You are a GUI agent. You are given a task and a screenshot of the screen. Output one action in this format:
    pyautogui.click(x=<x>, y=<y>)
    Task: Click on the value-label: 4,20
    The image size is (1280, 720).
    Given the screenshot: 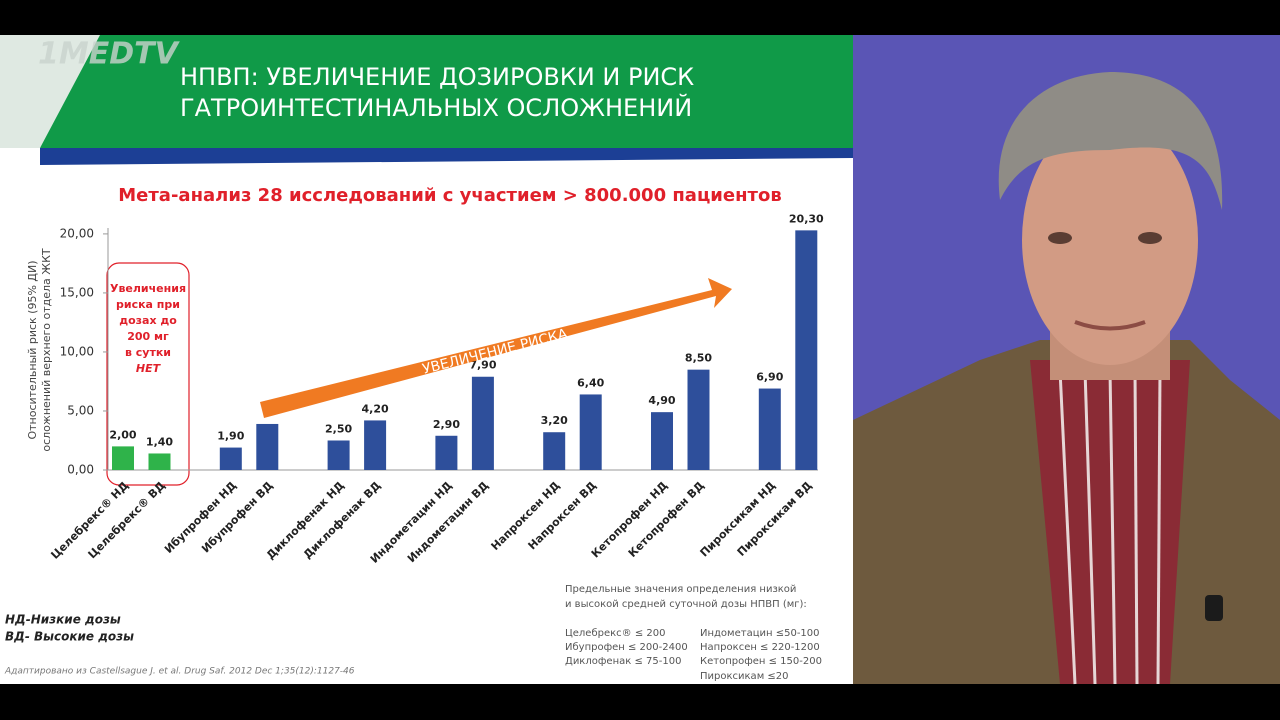 What is the action you would take?
    pyautogui.click(x=375, y=408)
    